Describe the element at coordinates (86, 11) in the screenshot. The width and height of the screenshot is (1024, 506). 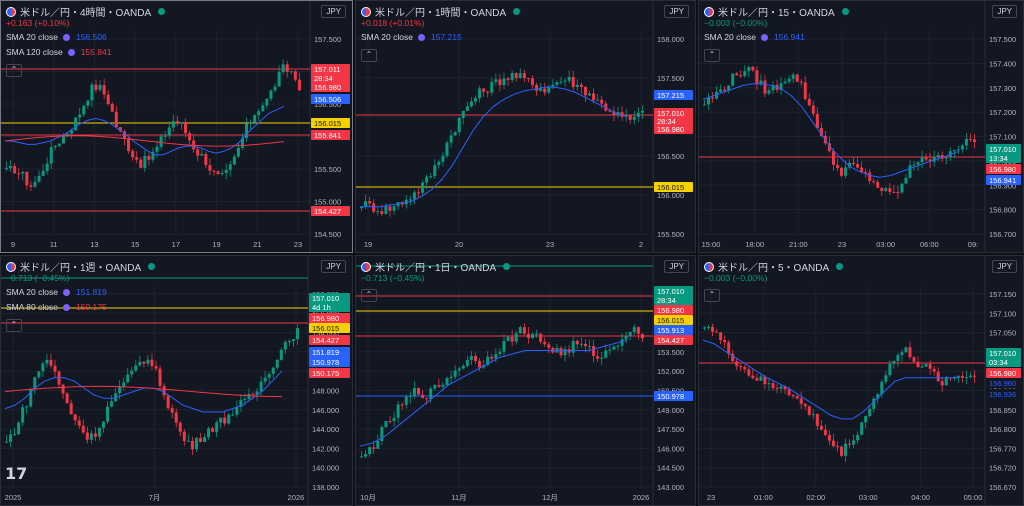
I see `chart-title: 米ドル／円・4時間・OANDA` at that location.